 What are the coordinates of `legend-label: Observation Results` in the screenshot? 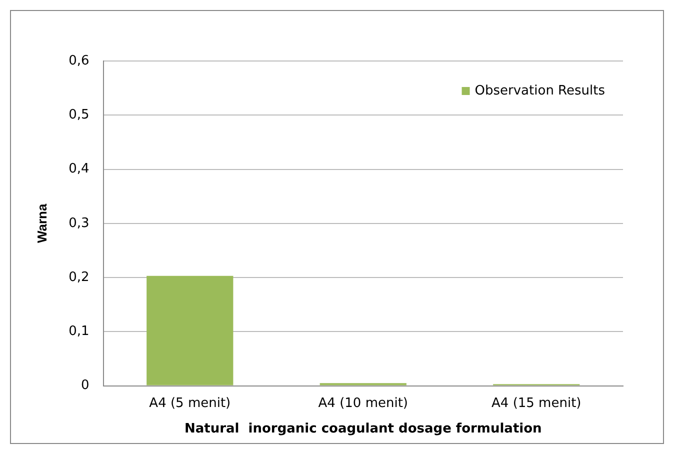 It's located at (540, 90).